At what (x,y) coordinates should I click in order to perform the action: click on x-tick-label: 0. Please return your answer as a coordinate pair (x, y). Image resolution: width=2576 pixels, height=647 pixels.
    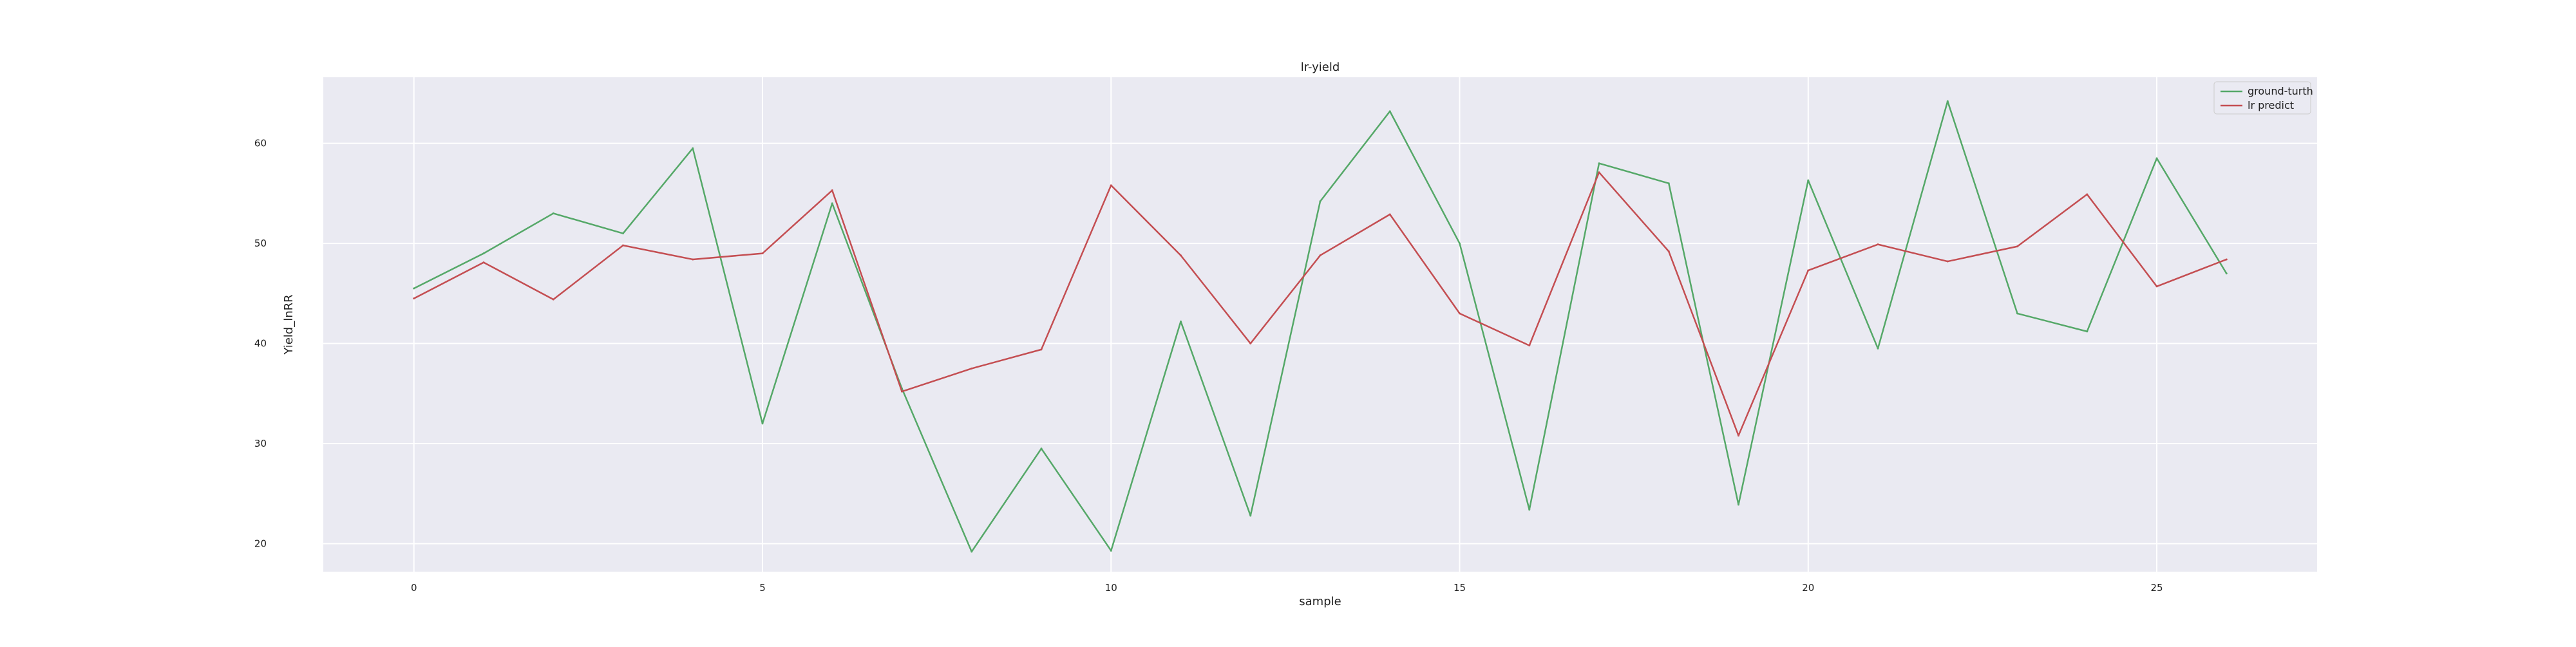
    Looking at the image, I should click on (414, 588).